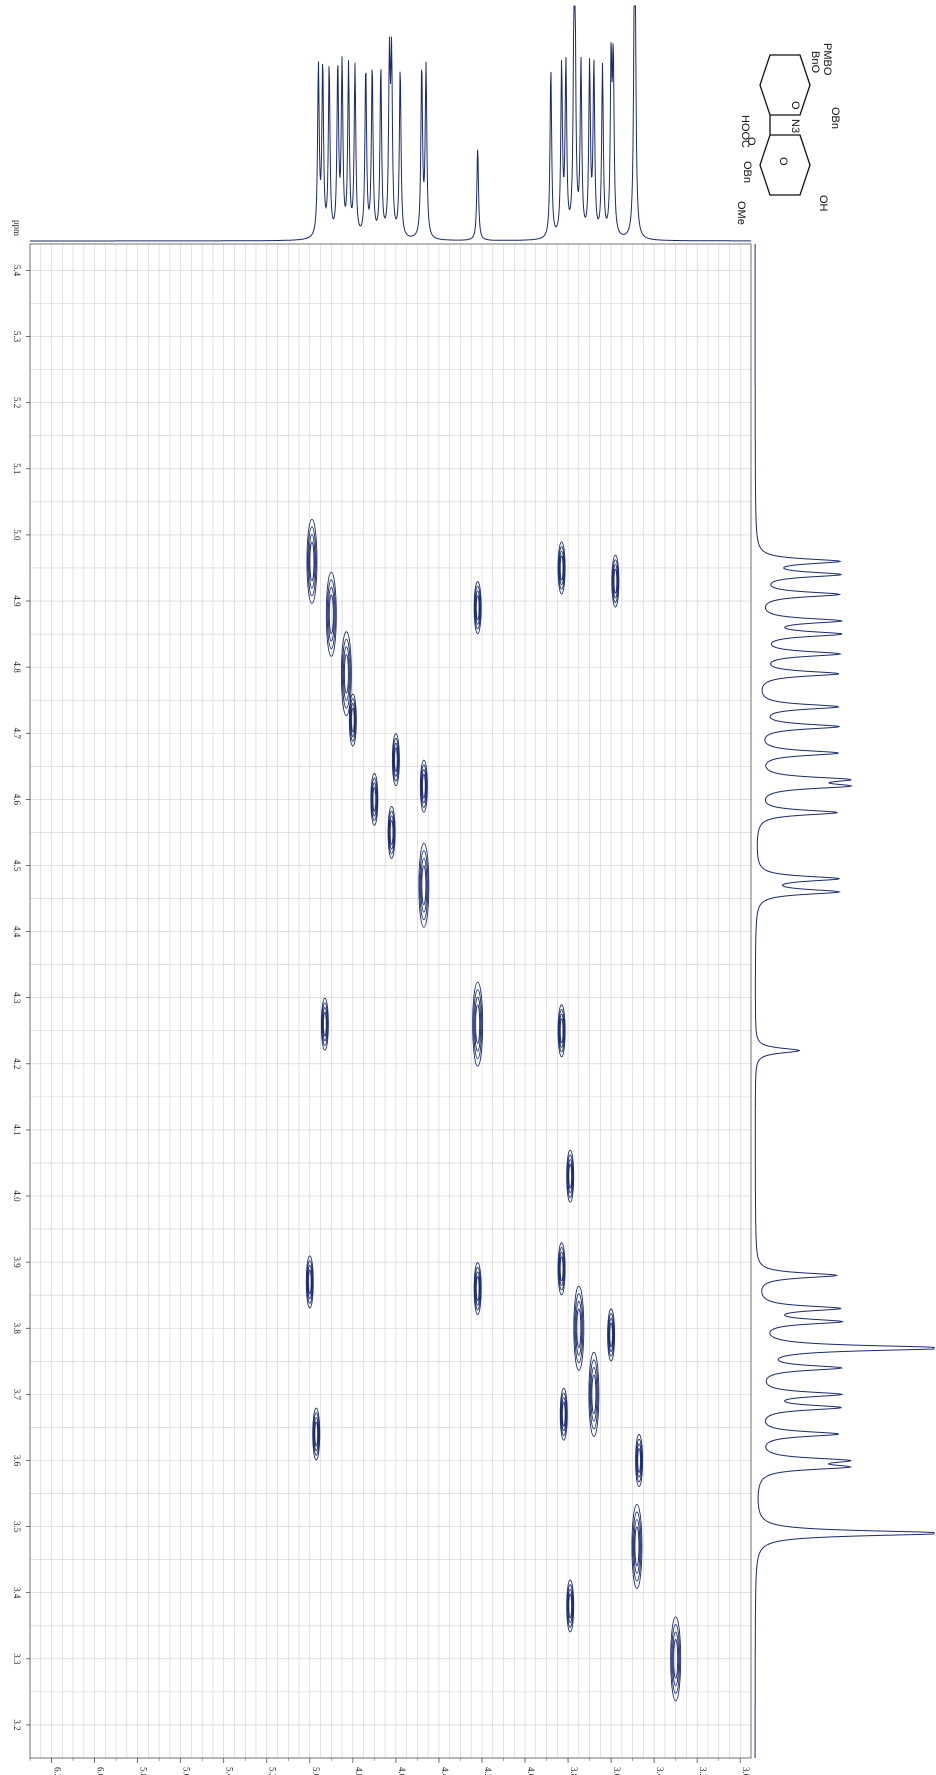 The image size is (936, 1775). Describe the element at coordinates (316, 1771) in the screenshot. I see `x-tick-label: 5.0` at that location.